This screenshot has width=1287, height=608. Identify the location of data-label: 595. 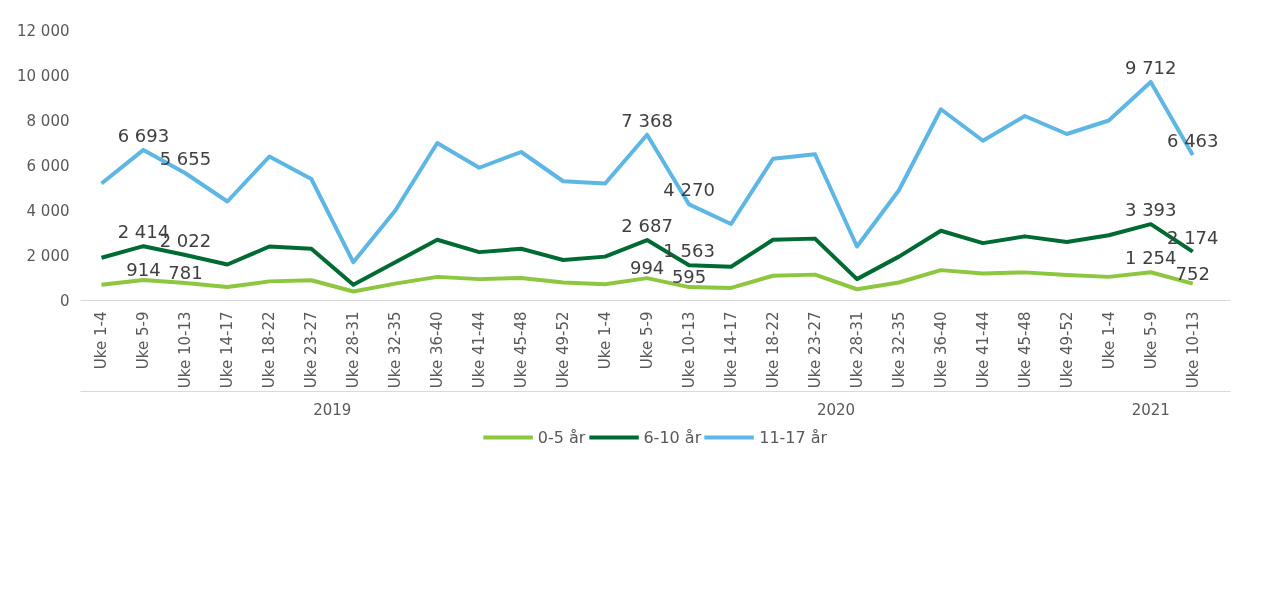
(689, 277).